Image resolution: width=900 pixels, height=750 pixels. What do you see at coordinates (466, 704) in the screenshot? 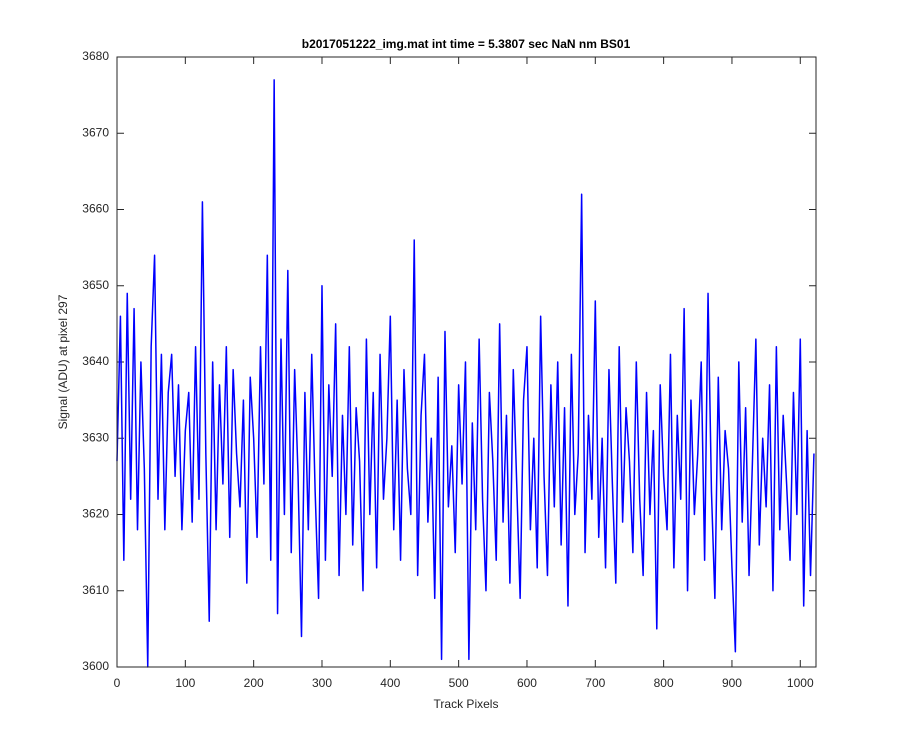
I see `x-axis-label: Track Pixels` at bounding box center [466, 704].